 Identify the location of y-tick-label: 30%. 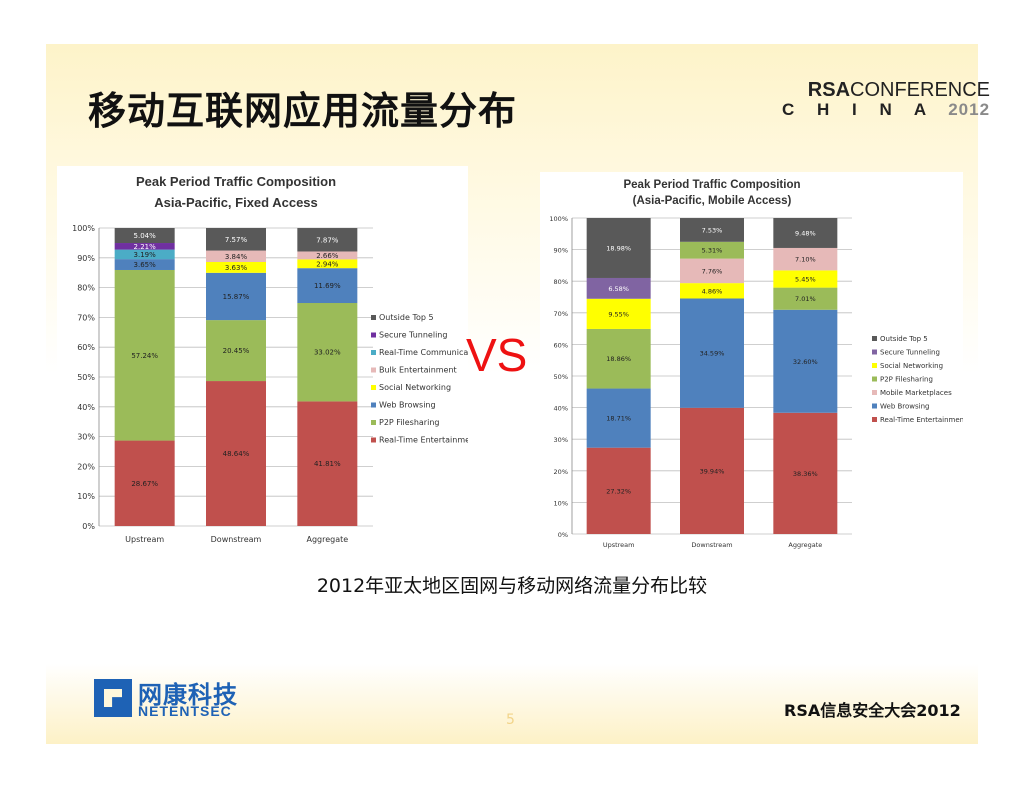
(561, 440).